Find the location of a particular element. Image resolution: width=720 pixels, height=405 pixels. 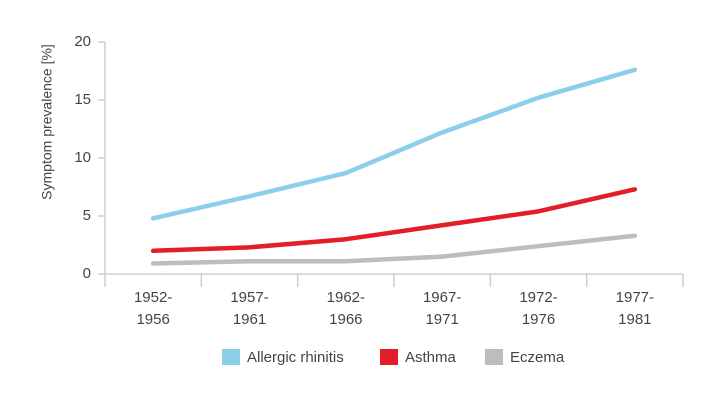

y-axis-label: Symptom prevalence [%] is located at coordinates (47, 122).